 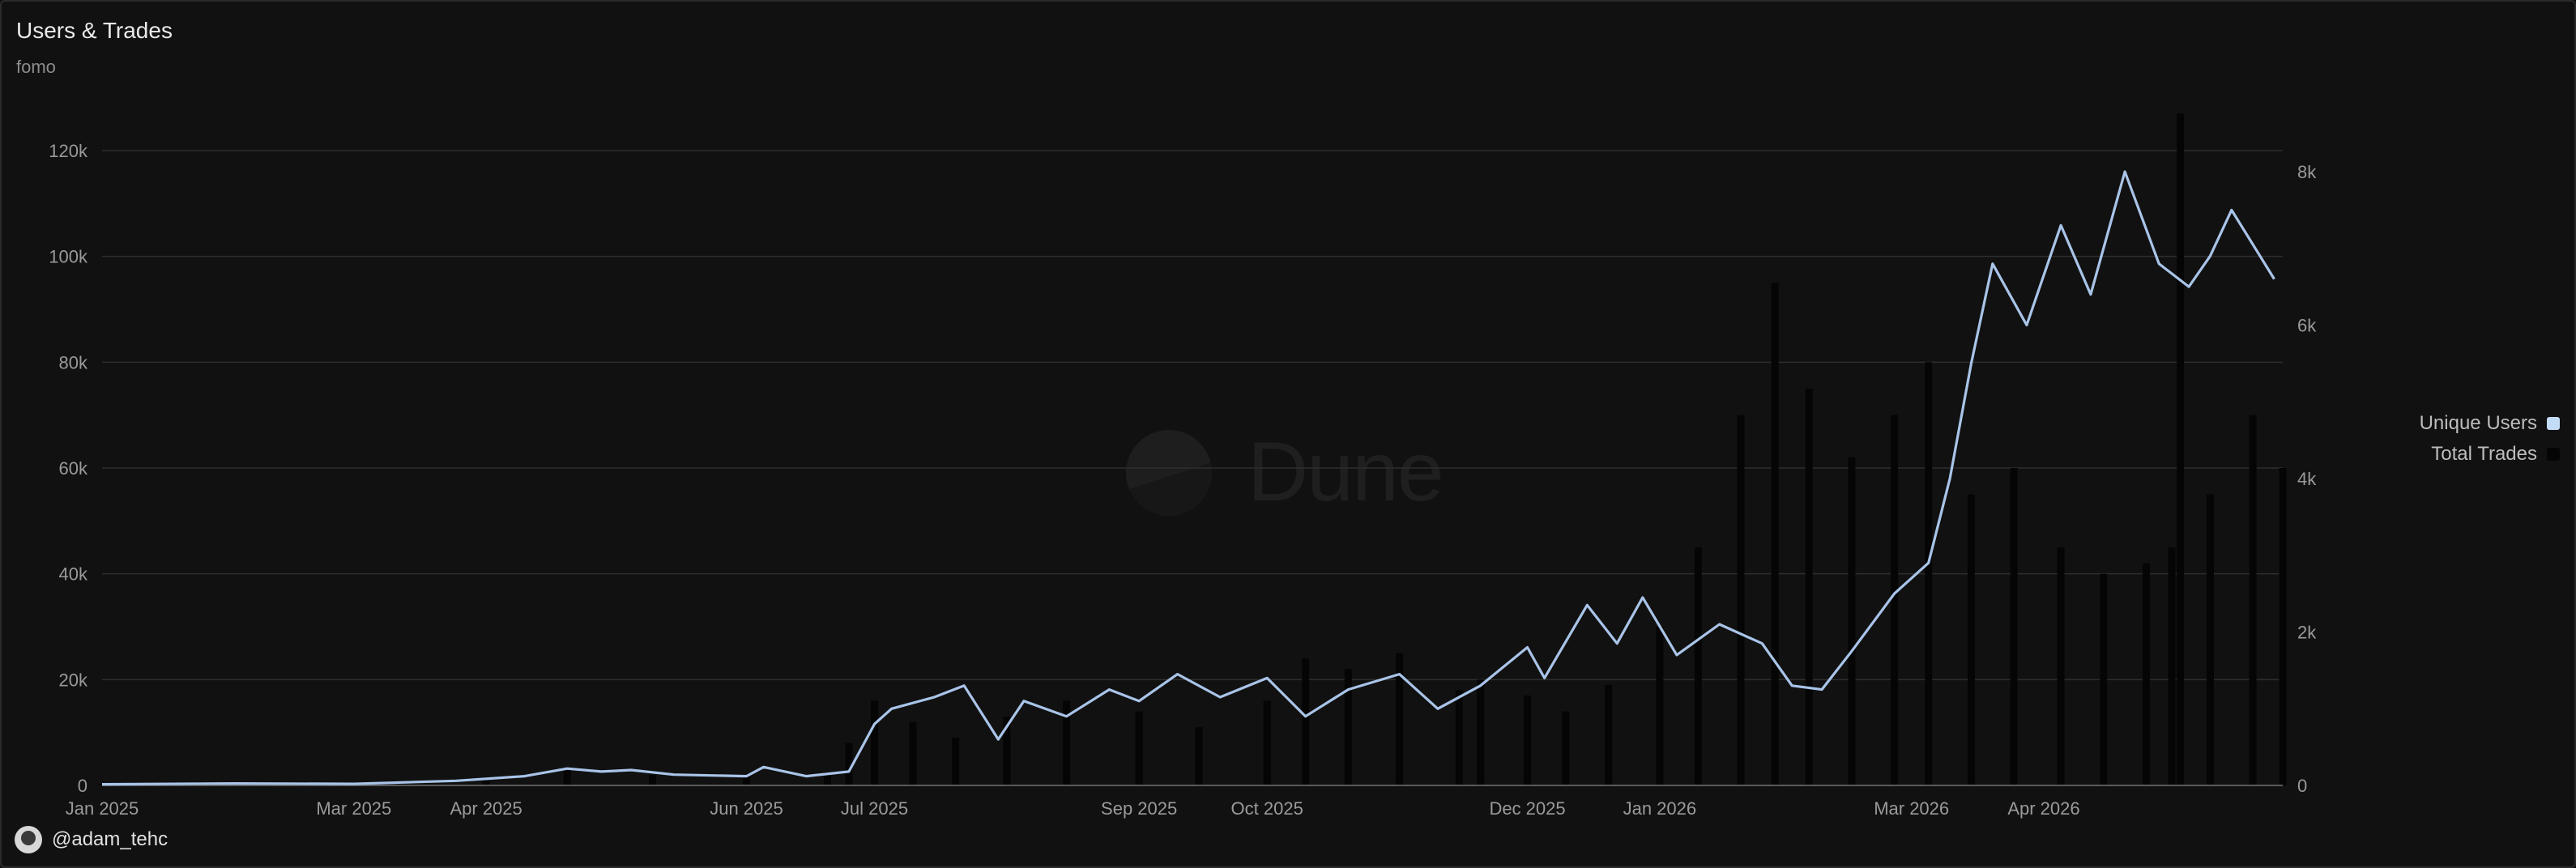 What do you see at coordinates (2554, 454) in the screenshot?
I see `legend-swatch-total-trades` at bounding box center [2554, 454].